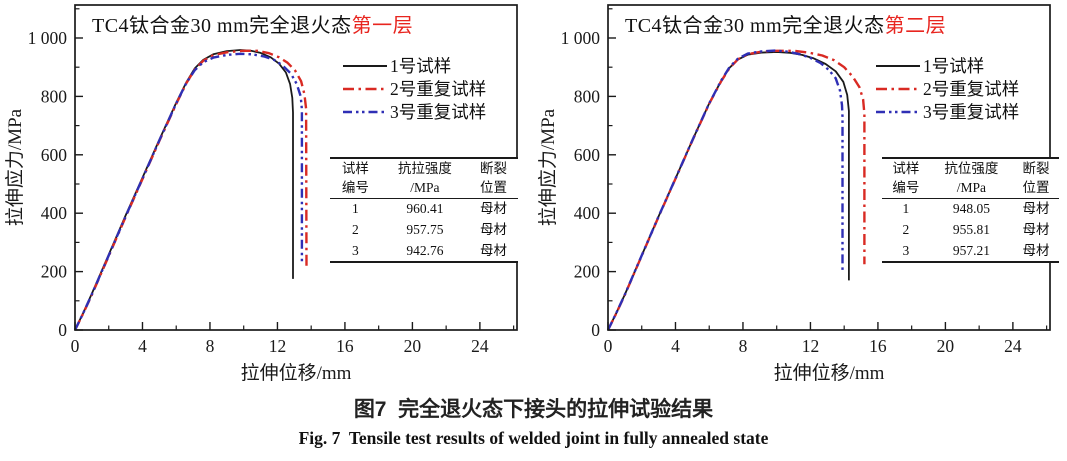  I want to click on legend-first-layer: 1号试样 2号重复试样 3号重复试样, so click(414, 88).